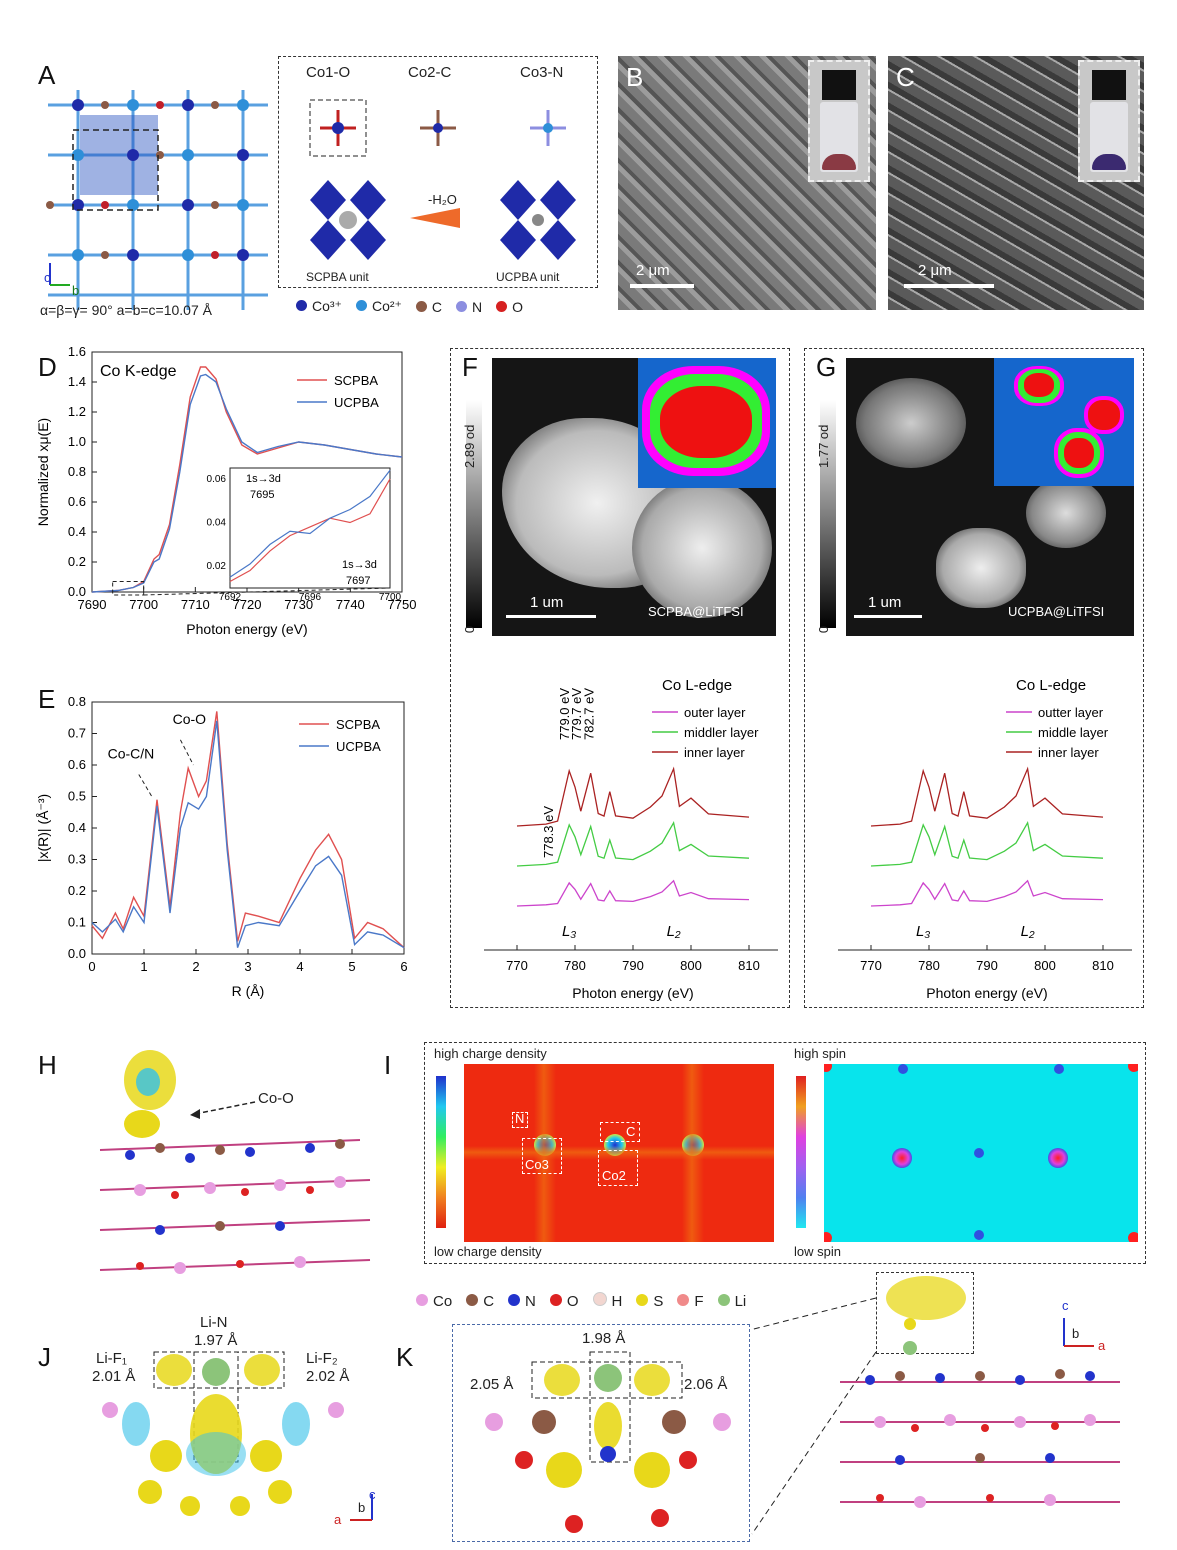 This screenshot has width=1177, height=1550. What do you see at coordinates (474, 514) in the screenshot?
I see `od-colorbar-f` at bounding box center [474, 514].